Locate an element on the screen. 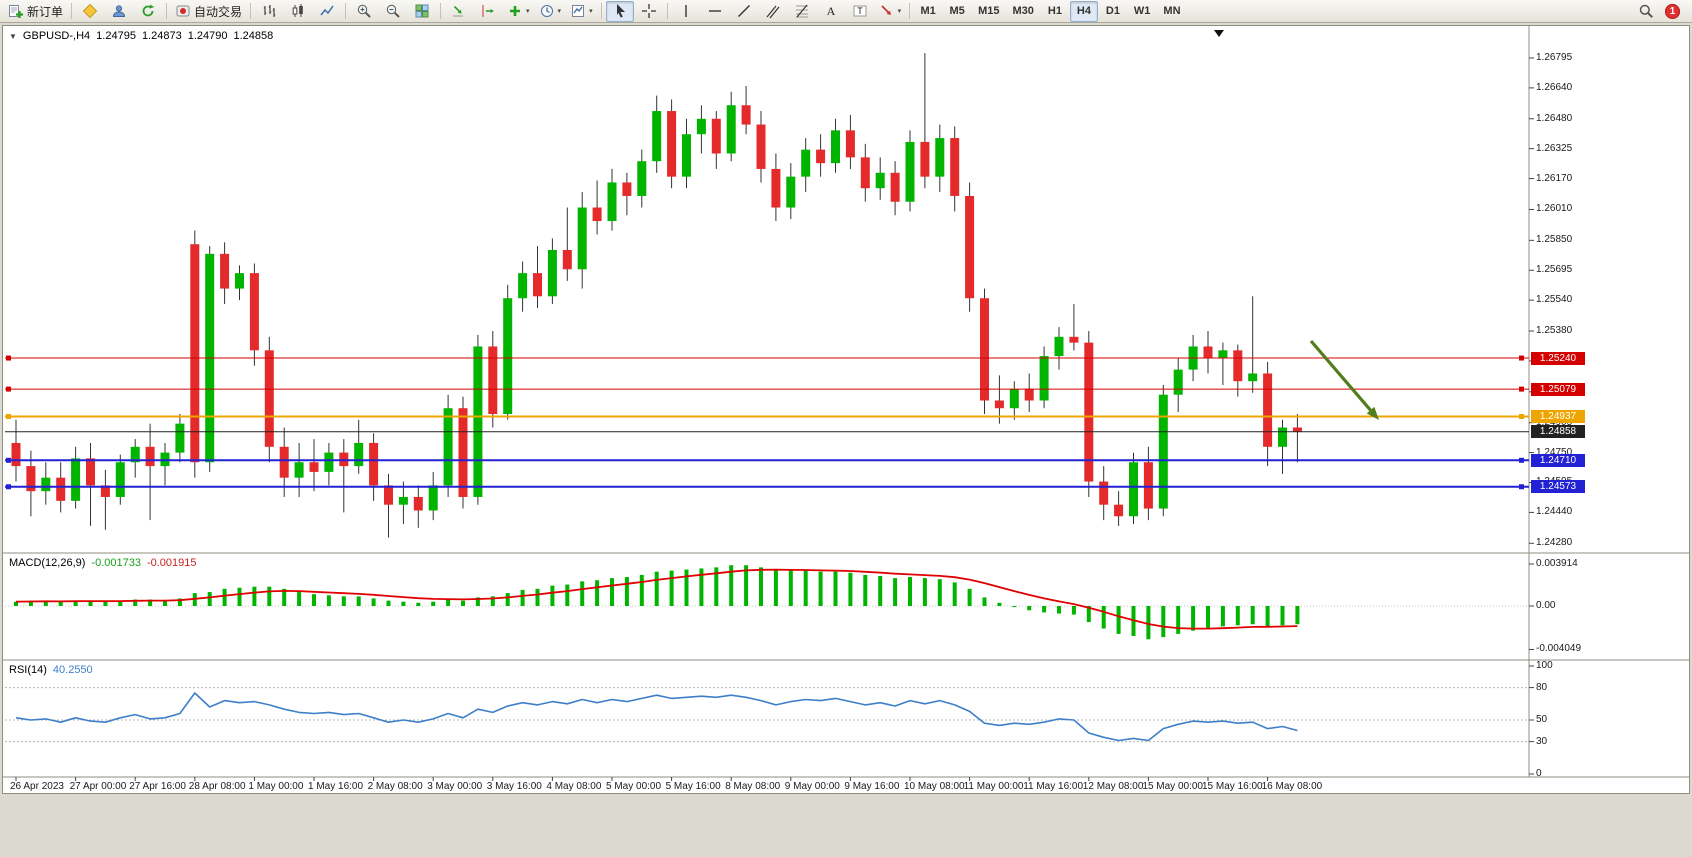 This screenshot has height=857, width=1692. templates-button: ▾ is located at coordinates (581, 11).